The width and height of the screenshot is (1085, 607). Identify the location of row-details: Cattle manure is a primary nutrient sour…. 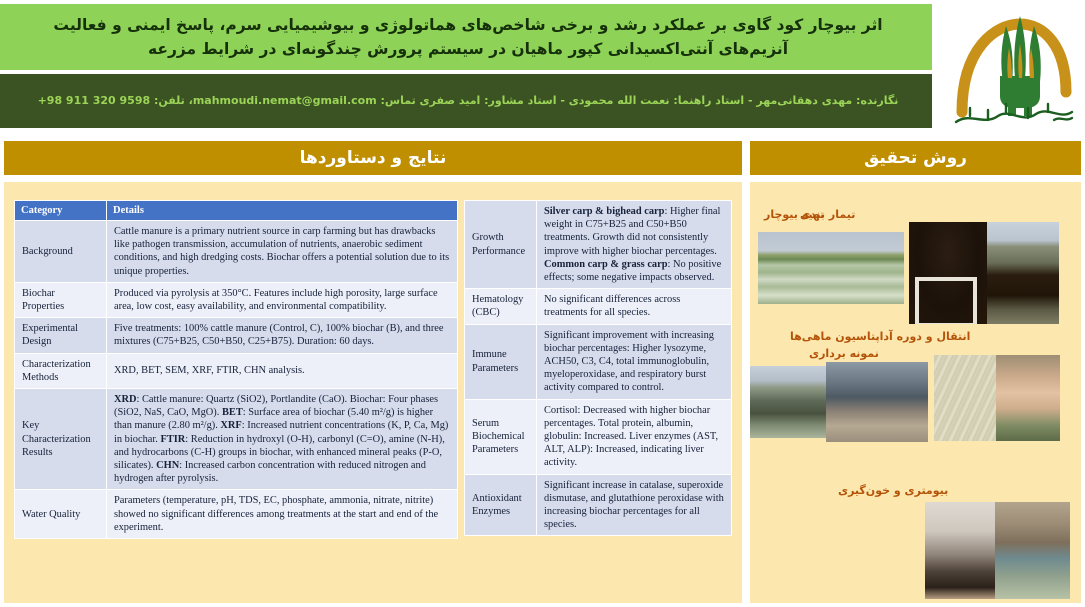
(282, 251).